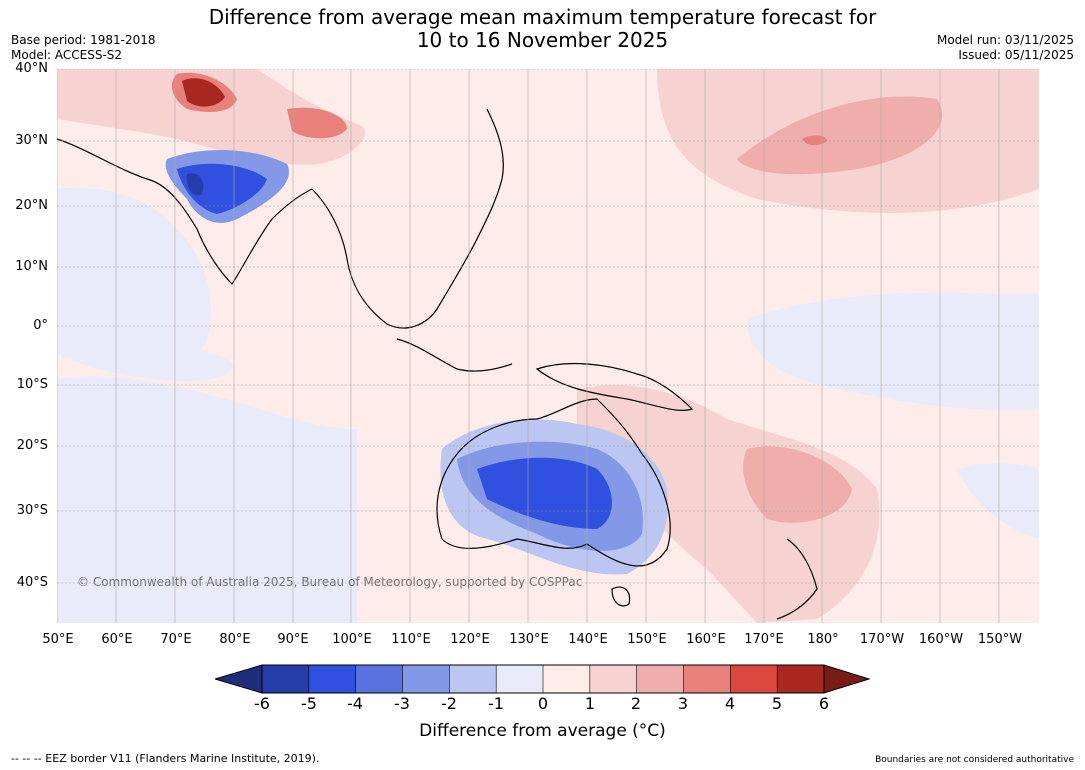 This screenshot has width=1085, height=770. I want to click on warm-zone-coral-sea, so click(728, 504).